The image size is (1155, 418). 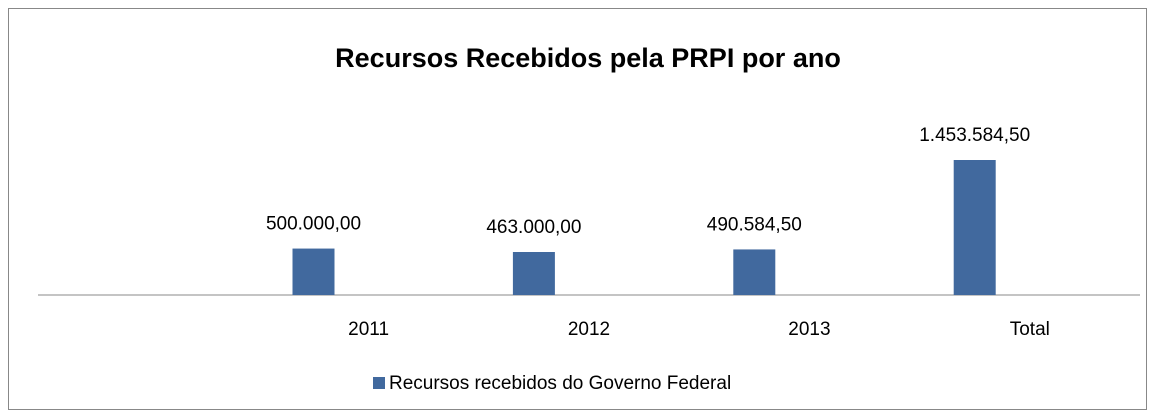 What do you see at coordinates (588, 58) in the screenshot?
I see `chart-title: Recursos Recebidos pela PRPI por ano` at bounding box center [588, 58].